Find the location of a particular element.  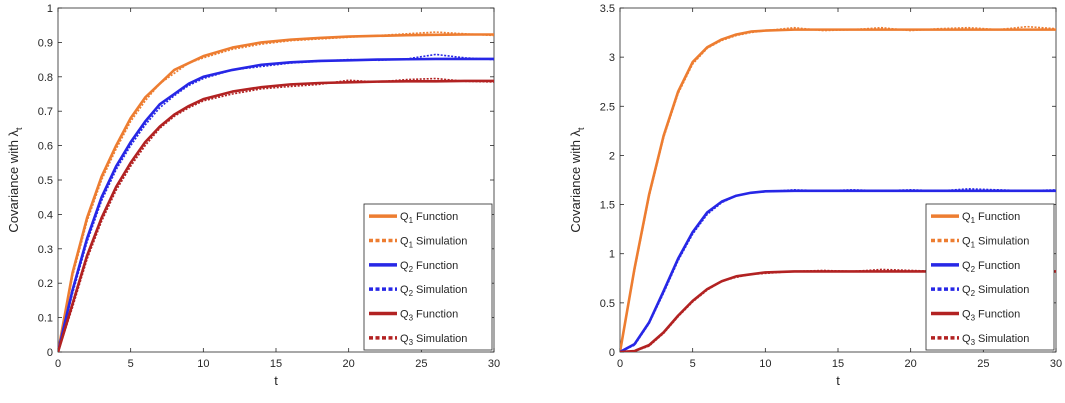

y-tick-label: 0.2 is located at coordinates (45, 284).